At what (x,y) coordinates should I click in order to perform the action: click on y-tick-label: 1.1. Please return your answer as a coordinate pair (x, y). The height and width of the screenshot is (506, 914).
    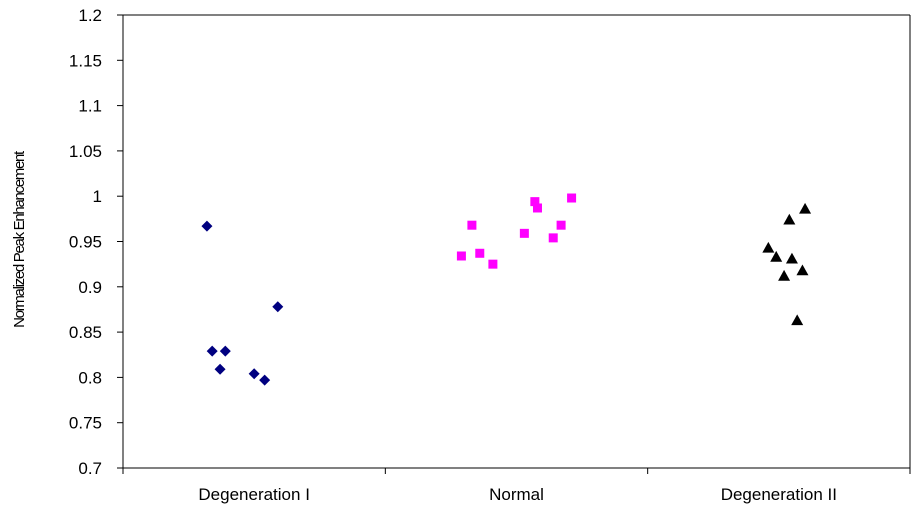
    Looking at the image, I should click on (90, 106).